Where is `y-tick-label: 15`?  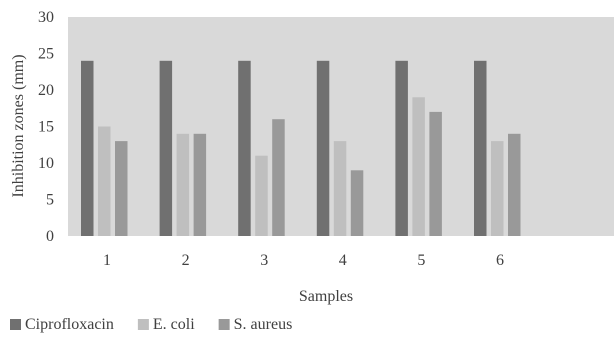 y-tick-label: 15 is located at coordinates (46, 127).